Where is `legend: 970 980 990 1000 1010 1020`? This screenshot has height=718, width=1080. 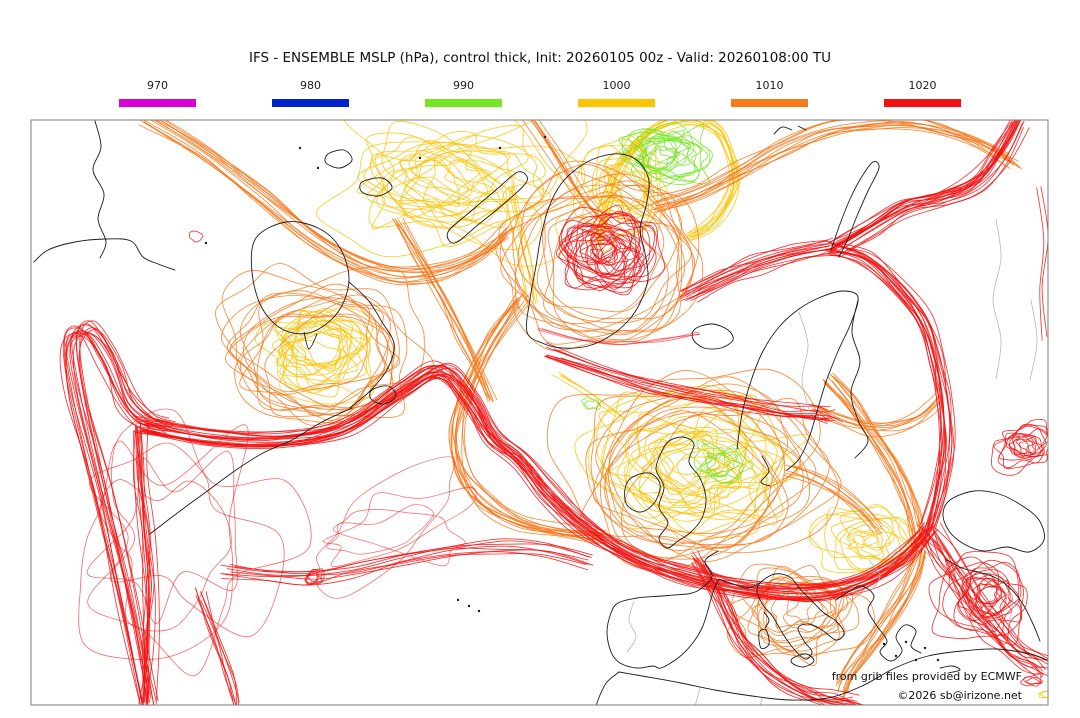
legend: 970 980 990 1000 1010 1020 is located at coordinates (540, 93).